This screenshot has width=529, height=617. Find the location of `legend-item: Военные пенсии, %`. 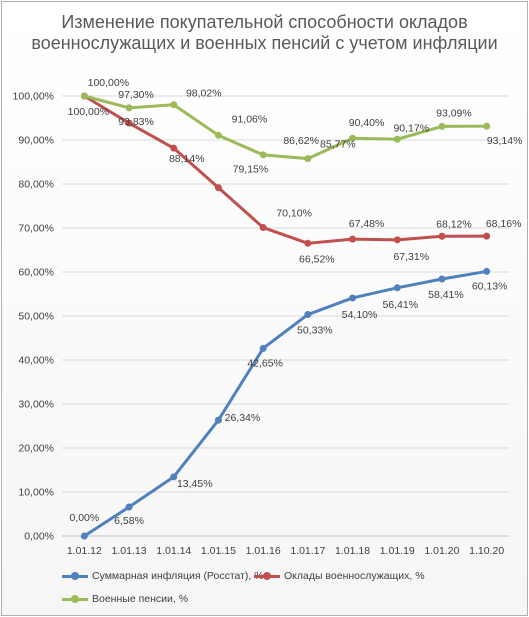

legend-item: Военные пенсии, % is located at coordinates (125, 599).